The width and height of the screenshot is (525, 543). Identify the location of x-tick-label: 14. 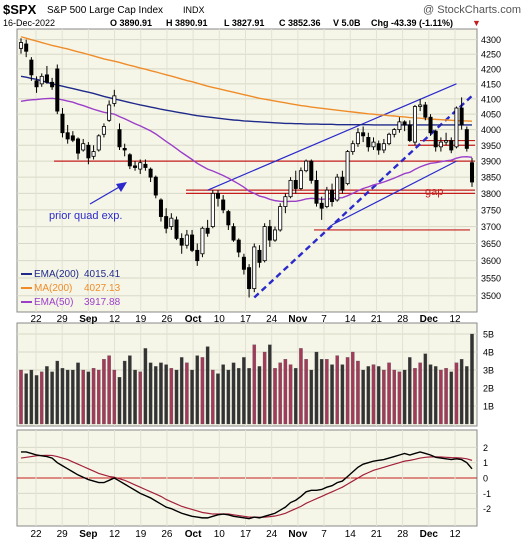
(351, 319).